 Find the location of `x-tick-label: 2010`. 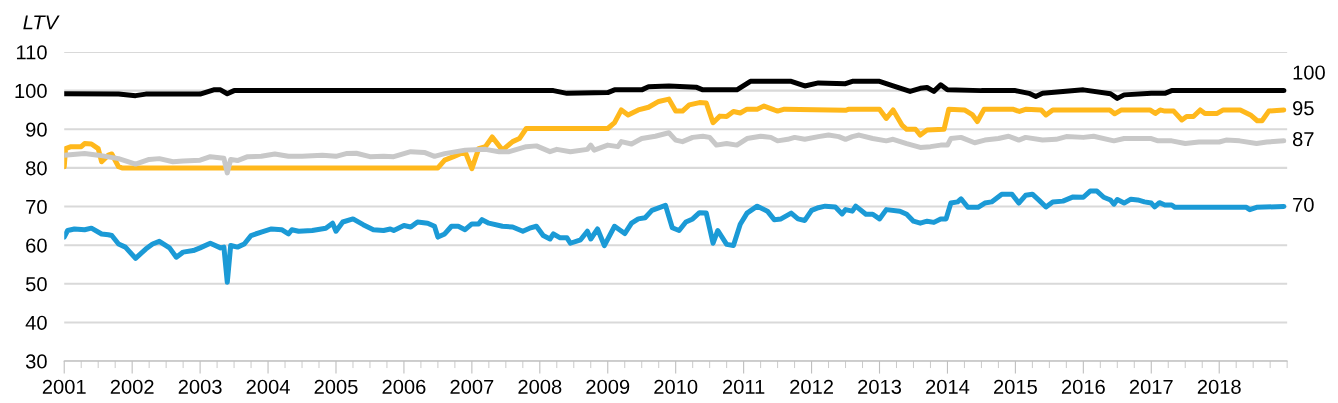

x-tick-label: 2010 is located at coordinates (676, 386).